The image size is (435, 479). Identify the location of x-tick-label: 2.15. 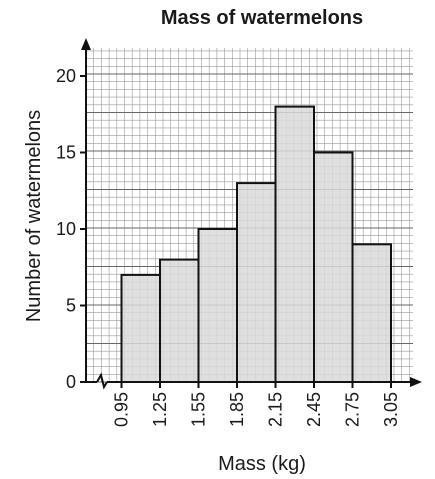
(276, 409).